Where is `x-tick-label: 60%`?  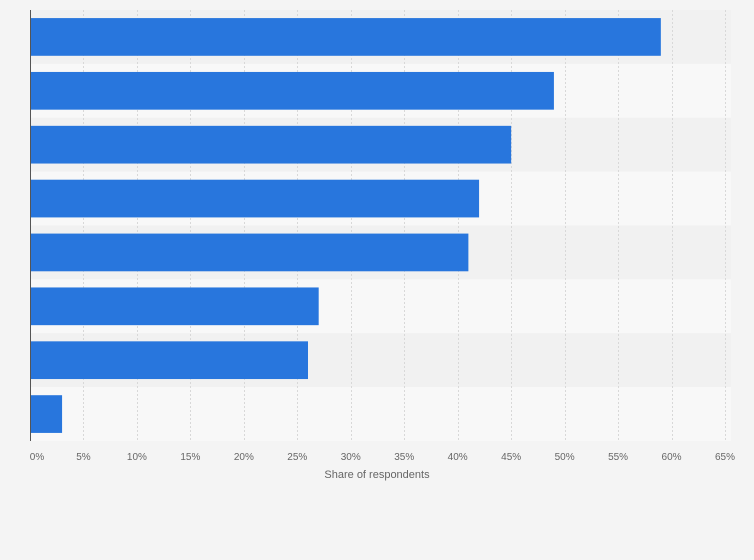
x-tick-label: 60% is located at coordinates (672, 457).